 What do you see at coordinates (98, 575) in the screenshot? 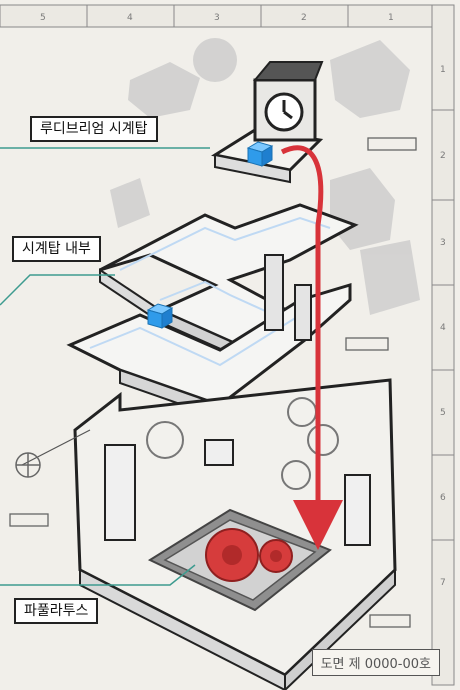
I see `callout-line-papulatus` at bounding box center [98, 575].